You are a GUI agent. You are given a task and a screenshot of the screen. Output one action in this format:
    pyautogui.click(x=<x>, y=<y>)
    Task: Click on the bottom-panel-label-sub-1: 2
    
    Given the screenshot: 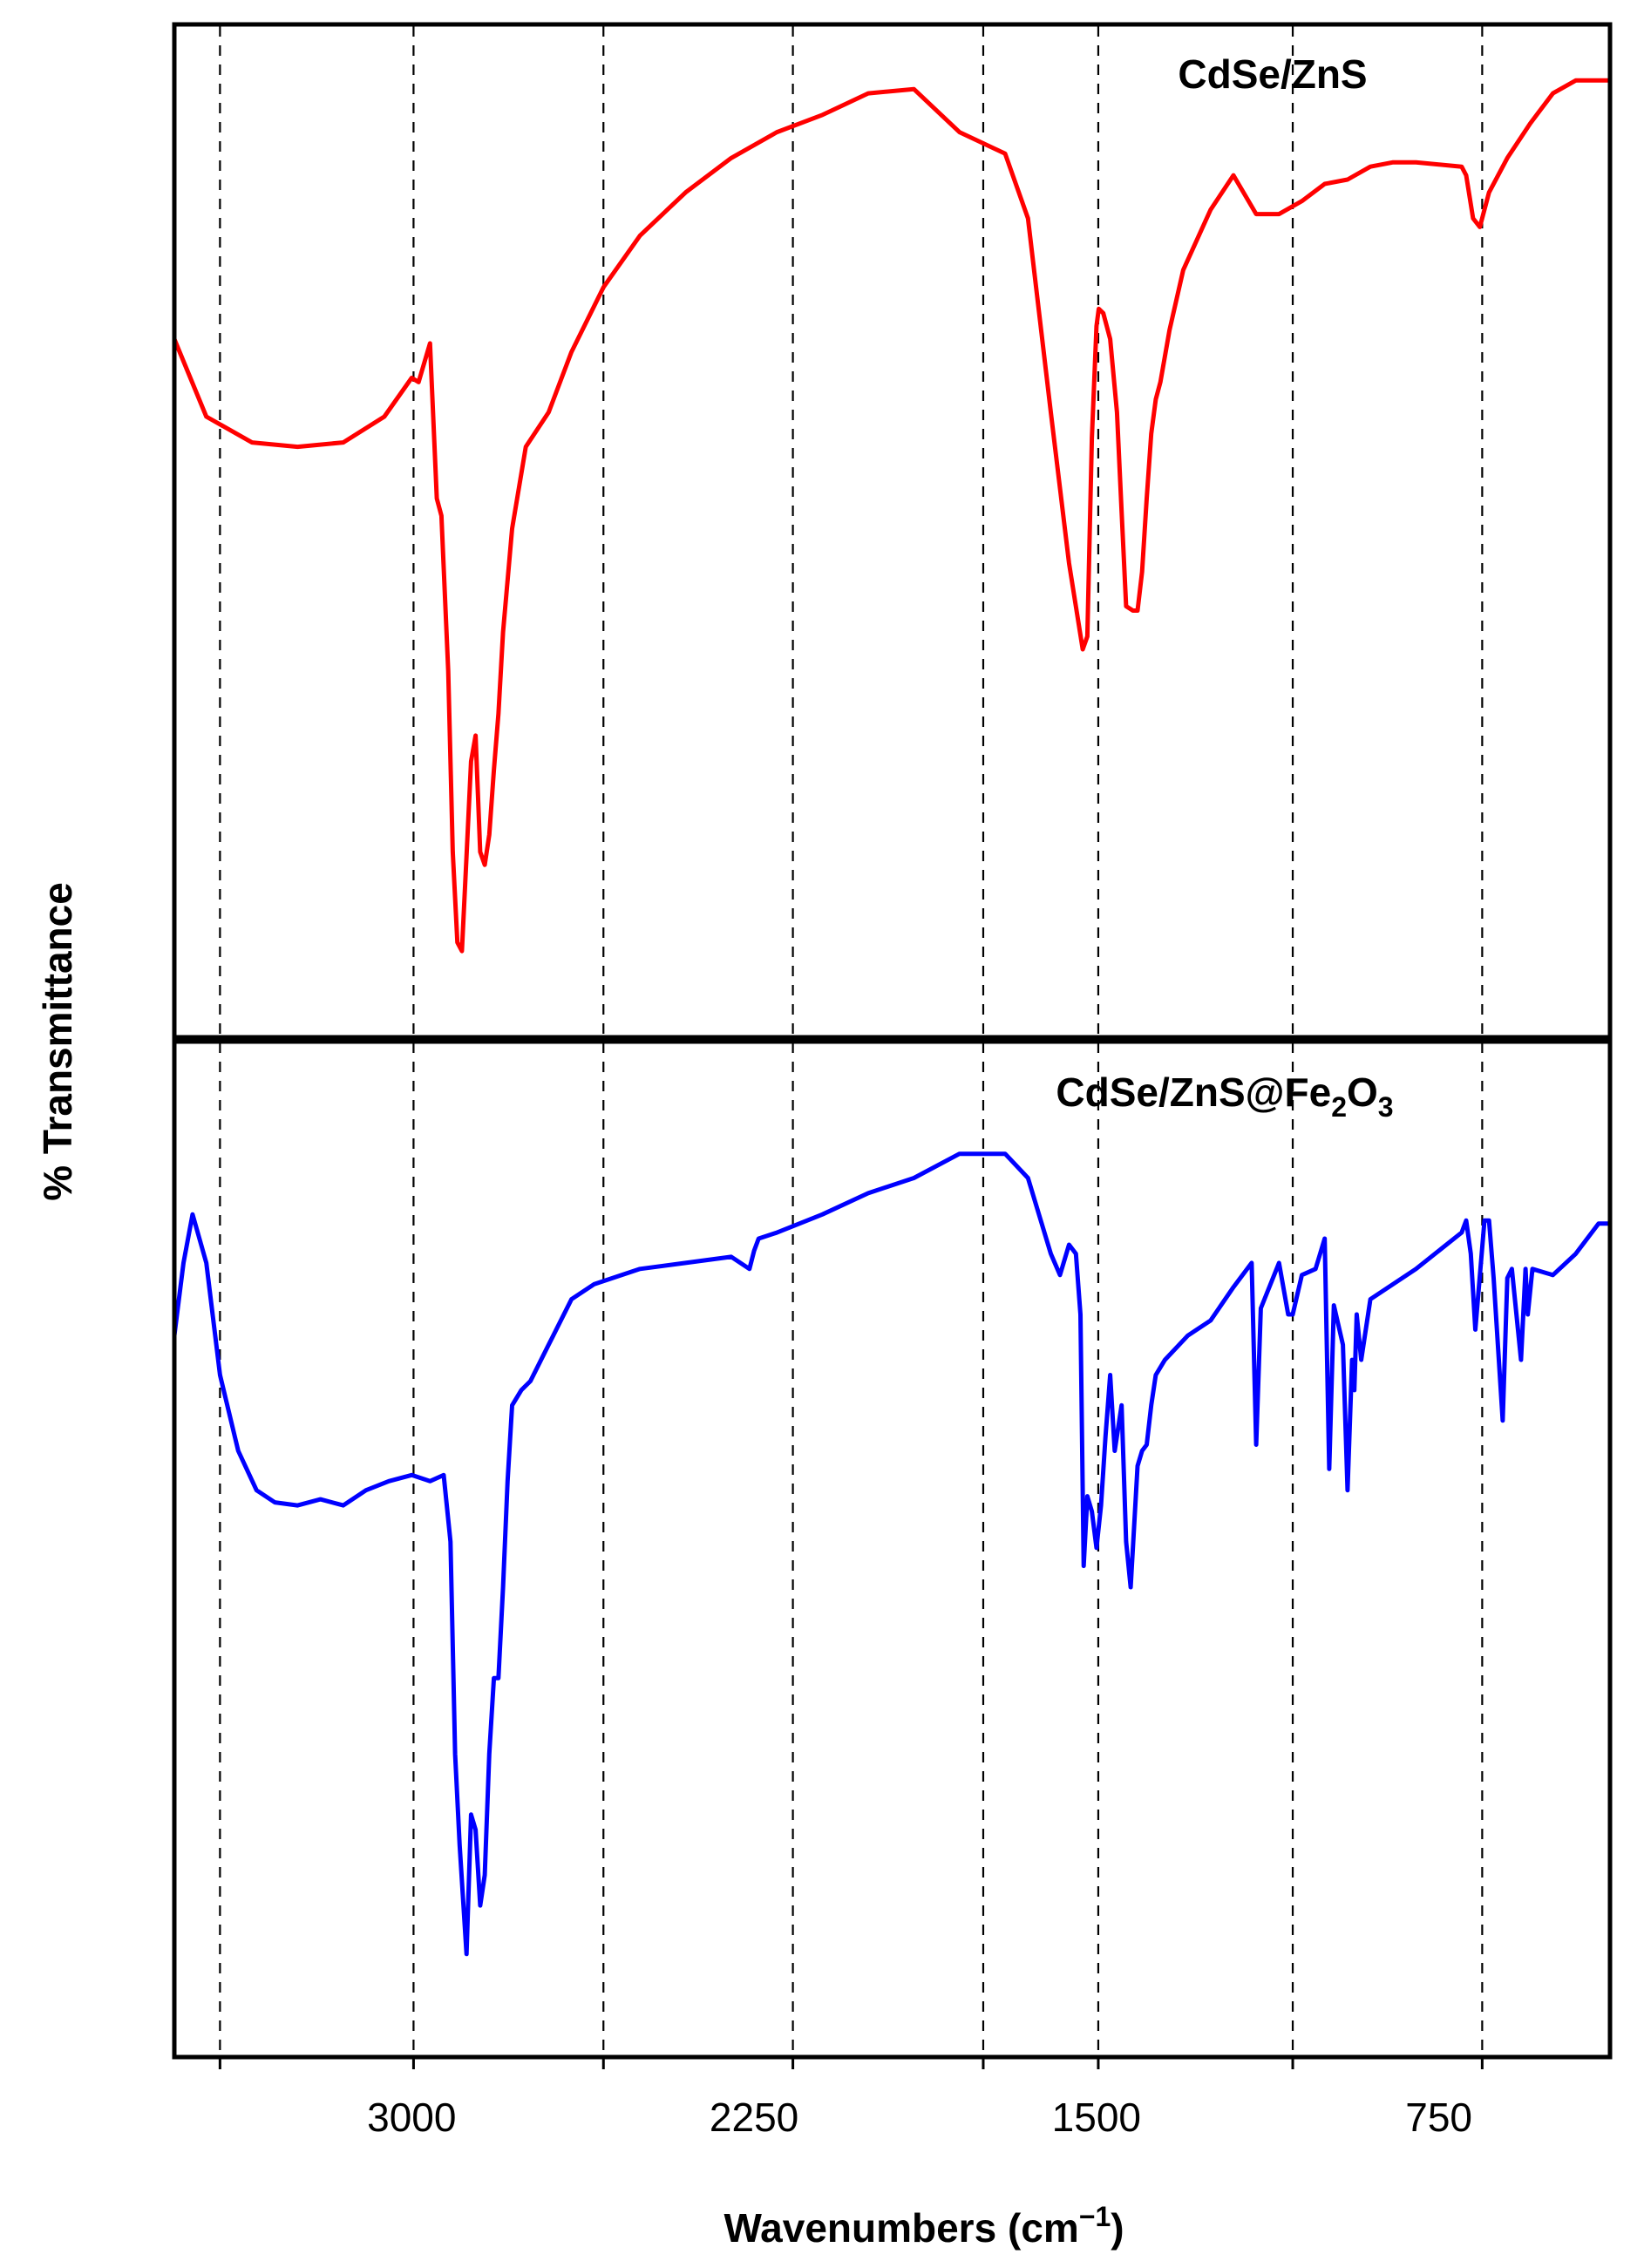 What is the action you would take?
    pyautogui.click(x=1339, y=1107)
    